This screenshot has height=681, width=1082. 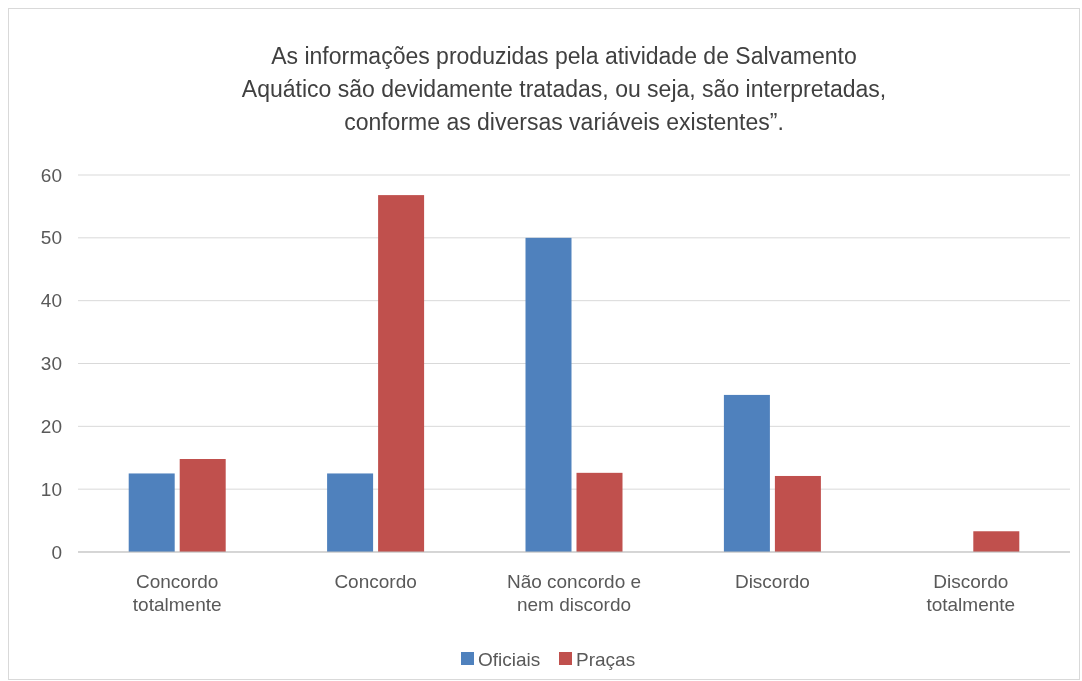 What do you see at coordinates (564, 89) in the screenshot?
I see `chart-title: As informações produzidas pela atividade de Salvamento Aquático são devidamente tratadas, ou seja, são interpretadas, conforme as diversas variáveis existentes”.` at bounding box center [564, 89].